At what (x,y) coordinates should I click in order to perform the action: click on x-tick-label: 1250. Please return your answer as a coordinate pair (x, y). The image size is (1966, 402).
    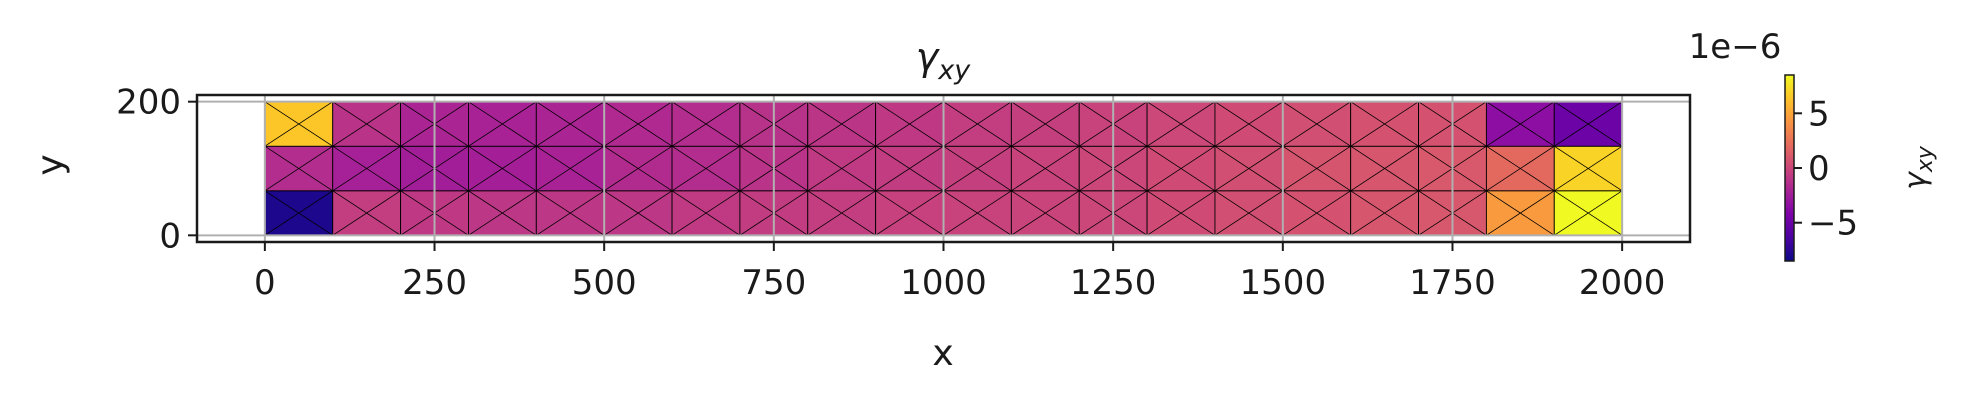
    Looking at the image, I should click on (1113, 283).